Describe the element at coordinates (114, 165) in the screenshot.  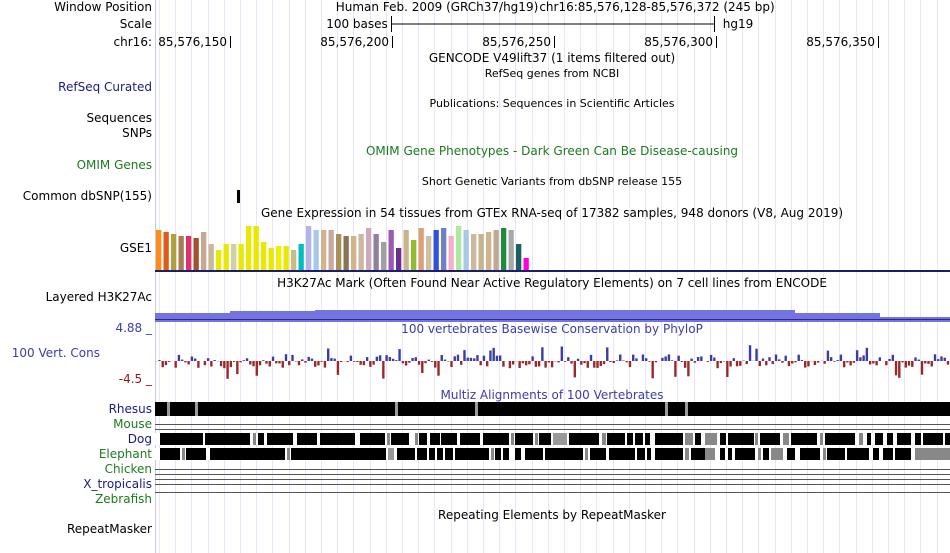
I see `track-label-omim: OMIM Genes` at that location.